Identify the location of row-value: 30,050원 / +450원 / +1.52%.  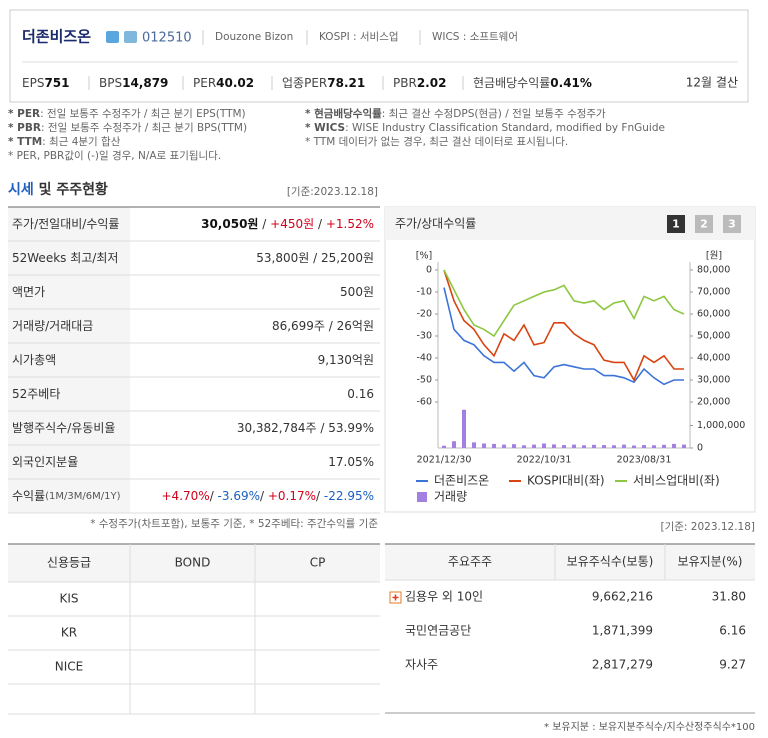
(287, 224).